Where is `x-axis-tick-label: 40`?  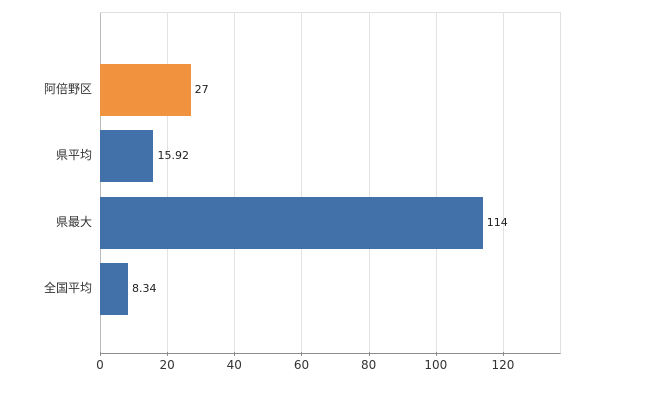 x-axis-tick-label: 40 is located at coordinates (234, 365).